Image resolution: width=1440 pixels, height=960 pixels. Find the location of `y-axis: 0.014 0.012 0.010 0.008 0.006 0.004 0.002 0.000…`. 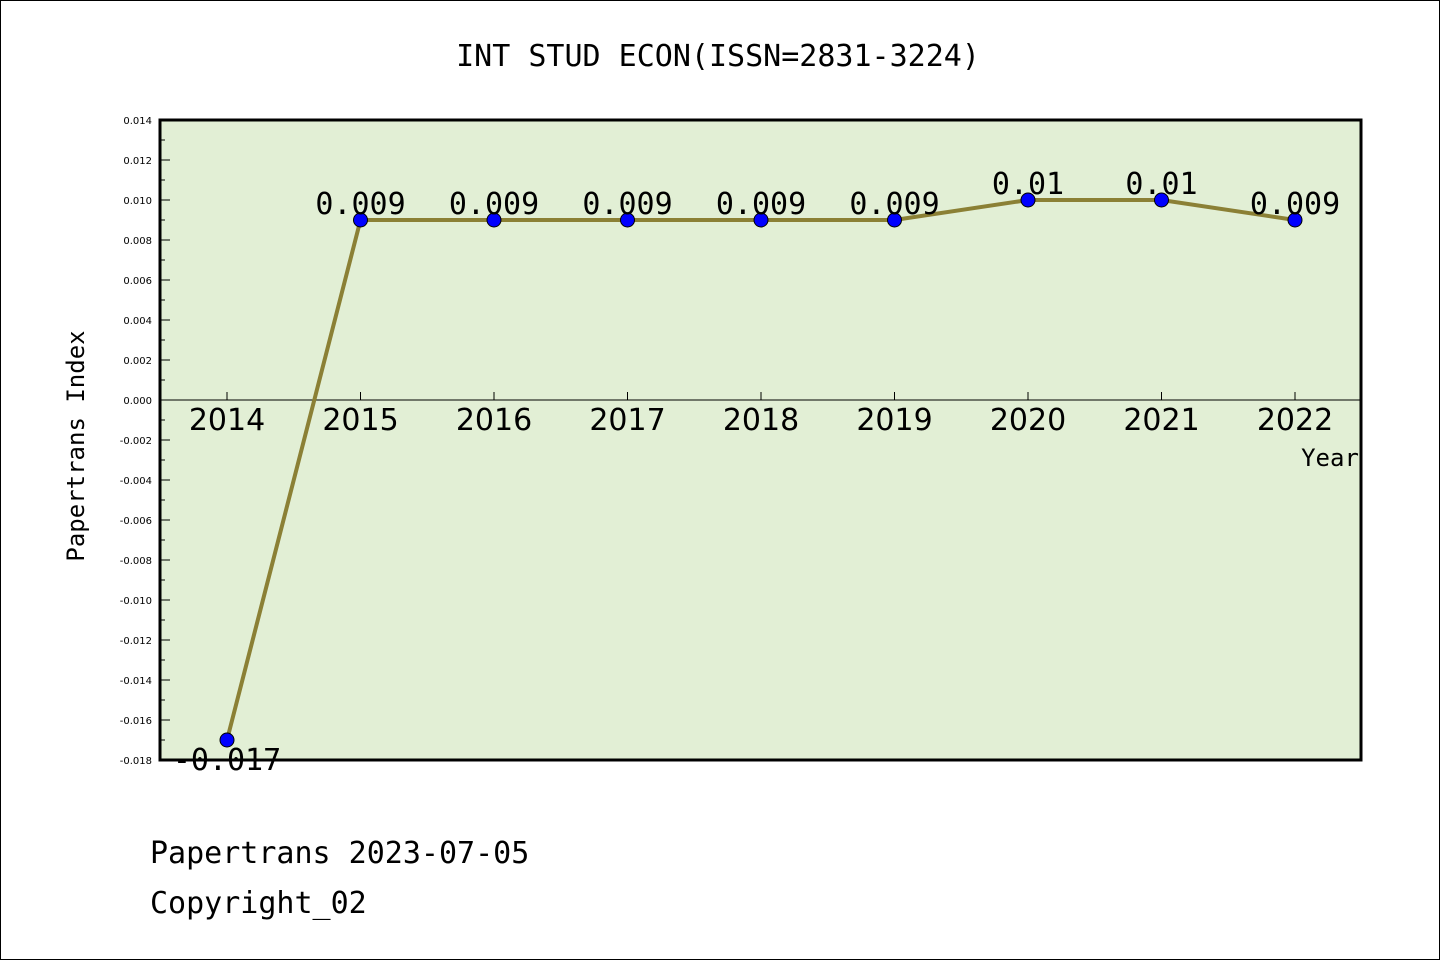

y-axis: 0.014 0.012 0.010 0.008 0.006 0.004 0.002 0.000… is located at coordinates (145, 441).